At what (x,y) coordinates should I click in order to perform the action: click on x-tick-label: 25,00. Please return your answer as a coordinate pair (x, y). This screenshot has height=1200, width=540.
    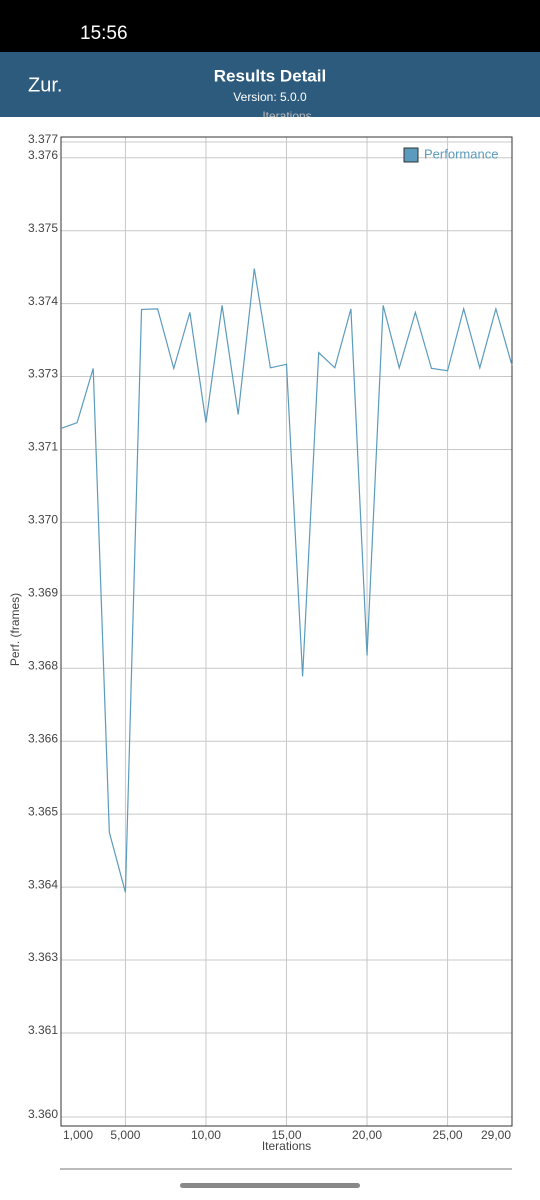
    Looking at the image, I should click on (448, 1135).